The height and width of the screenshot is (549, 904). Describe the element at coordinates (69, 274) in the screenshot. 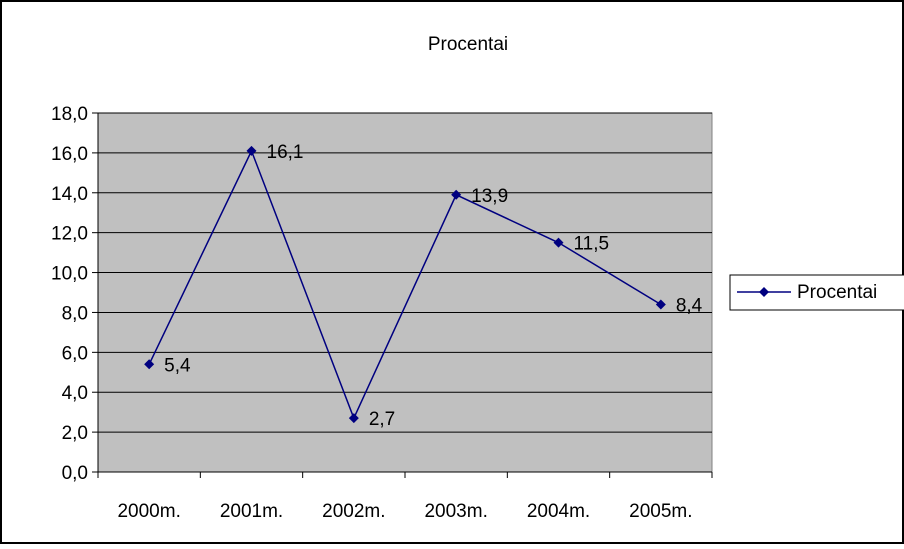

I see `y-tick-label: 10,0` at that location.